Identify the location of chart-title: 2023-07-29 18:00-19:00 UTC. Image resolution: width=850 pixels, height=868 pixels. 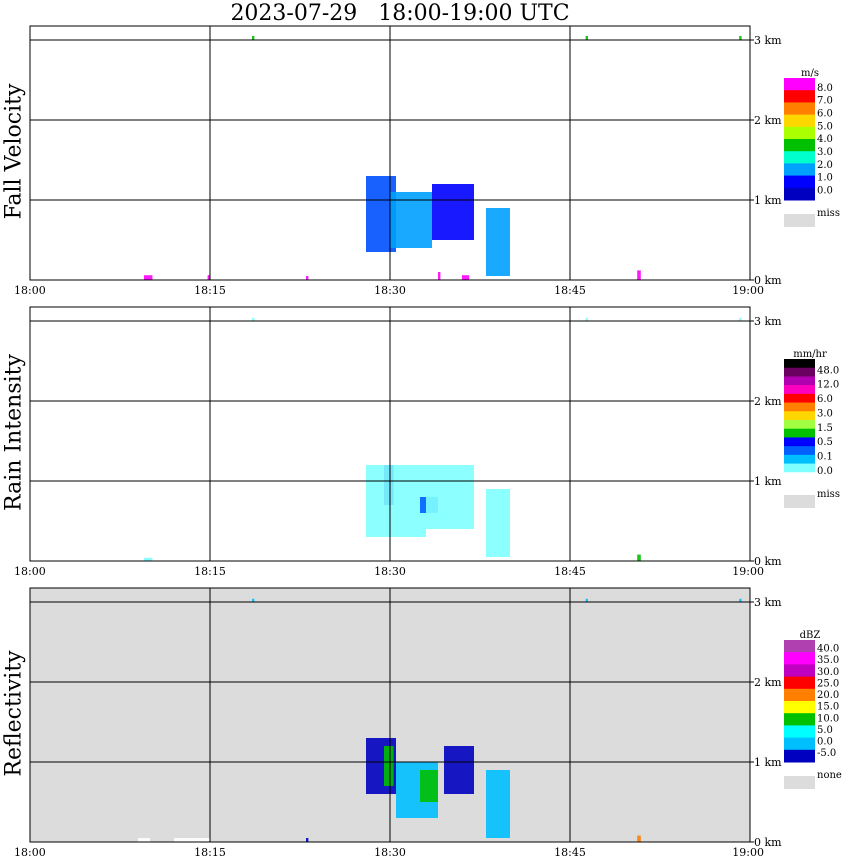
(400, 13).